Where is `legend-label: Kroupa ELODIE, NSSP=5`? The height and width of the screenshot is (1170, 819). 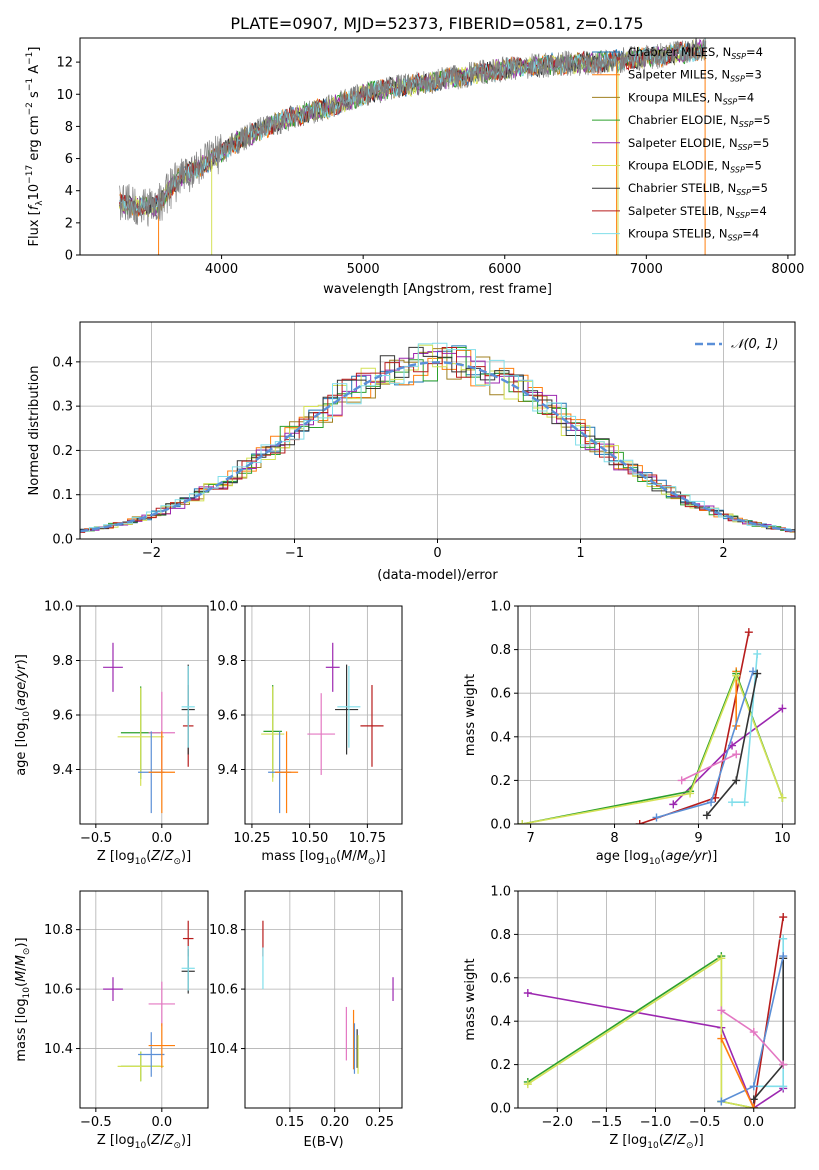
legend-label: Kroupa ELODIE, NSSP=5 is located at coordinates (695, 167).